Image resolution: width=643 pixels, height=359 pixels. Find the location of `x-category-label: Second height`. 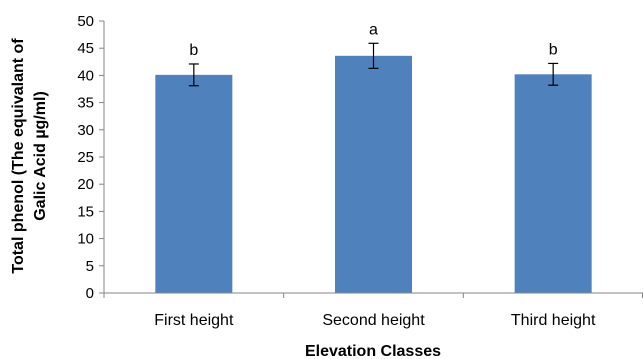

x-category-label: Second height is located at coordinates (373, 320).